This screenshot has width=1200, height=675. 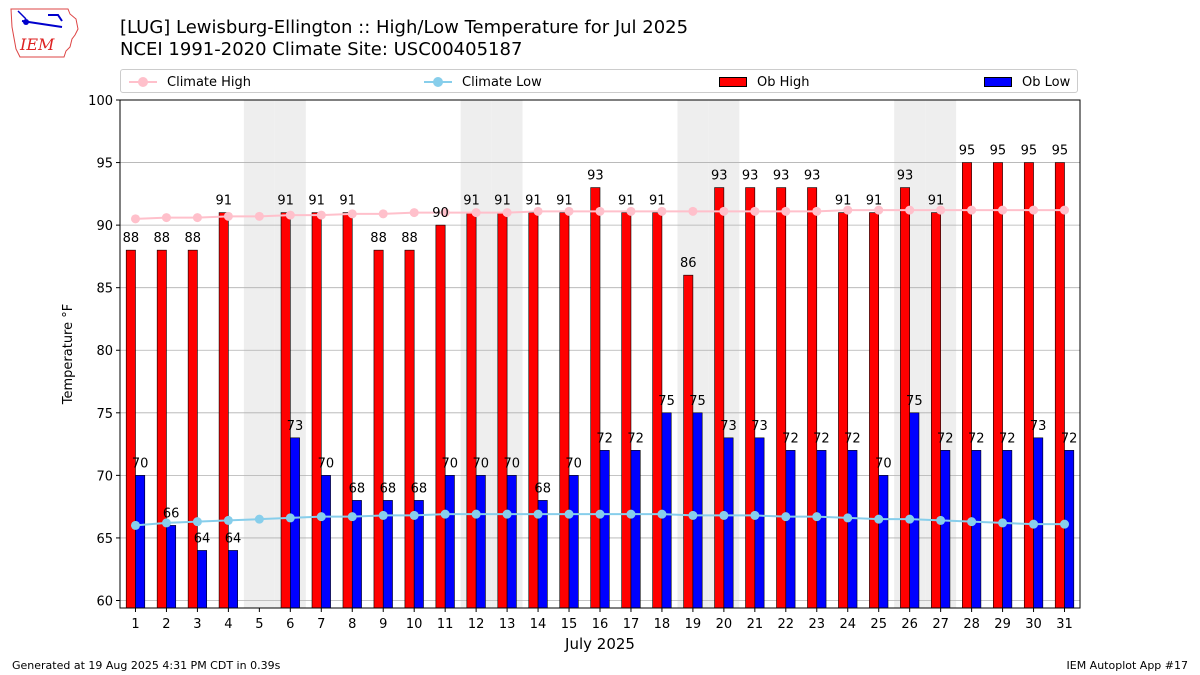 I want to click on x-tick-label-3: 3, so click(x=197, y=624).